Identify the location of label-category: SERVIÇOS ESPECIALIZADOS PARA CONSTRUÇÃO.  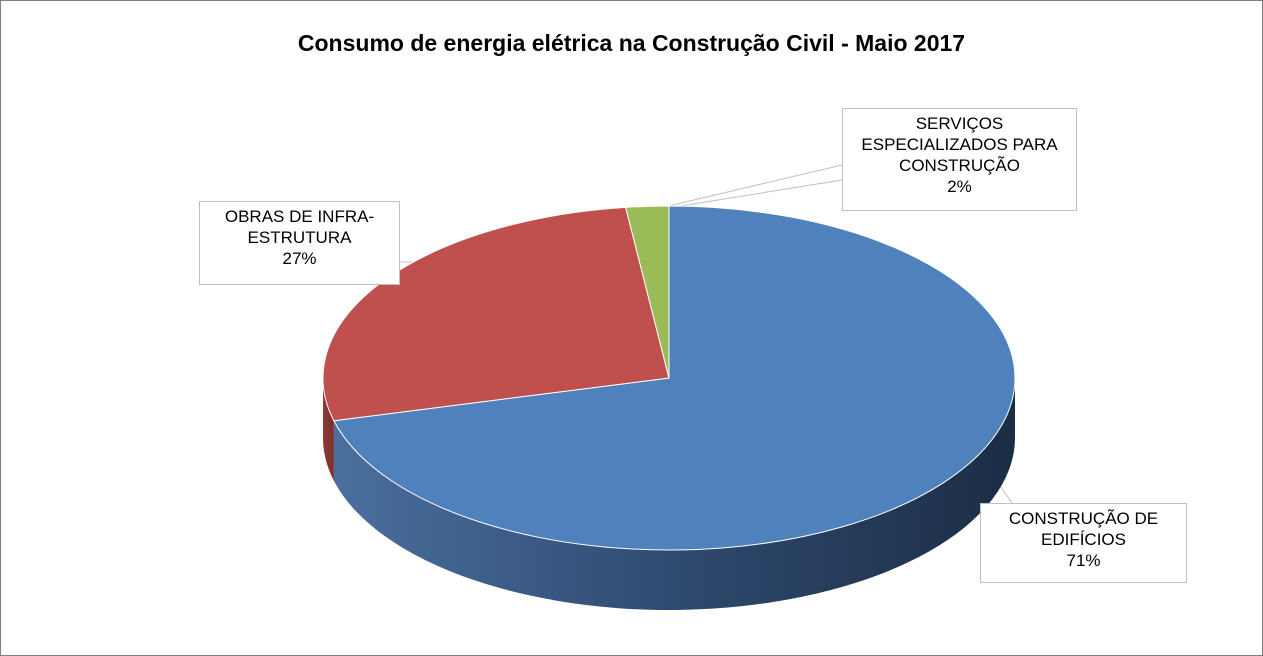
(959, 144).